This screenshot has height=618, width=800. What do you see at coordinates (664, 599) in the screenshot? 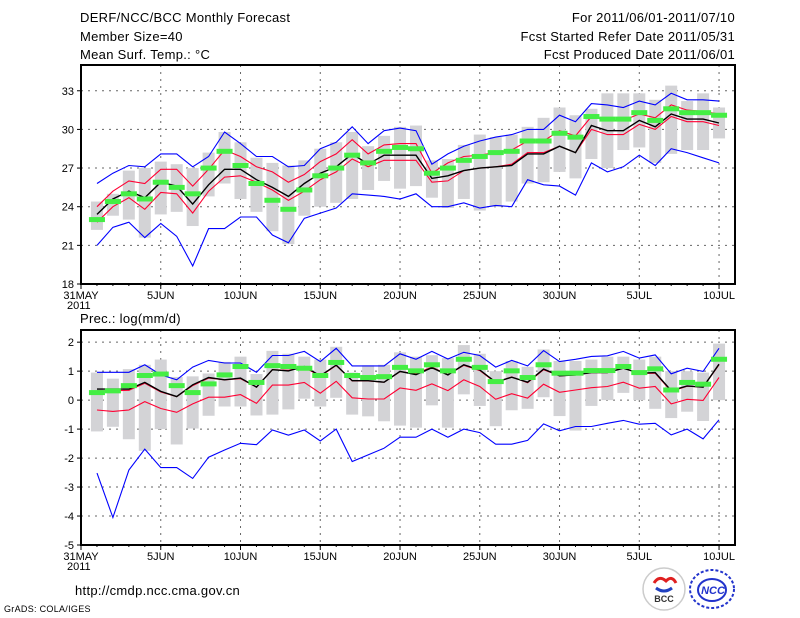
I see `bcc-logo-text: BCC` at bounding box center [664, 599].